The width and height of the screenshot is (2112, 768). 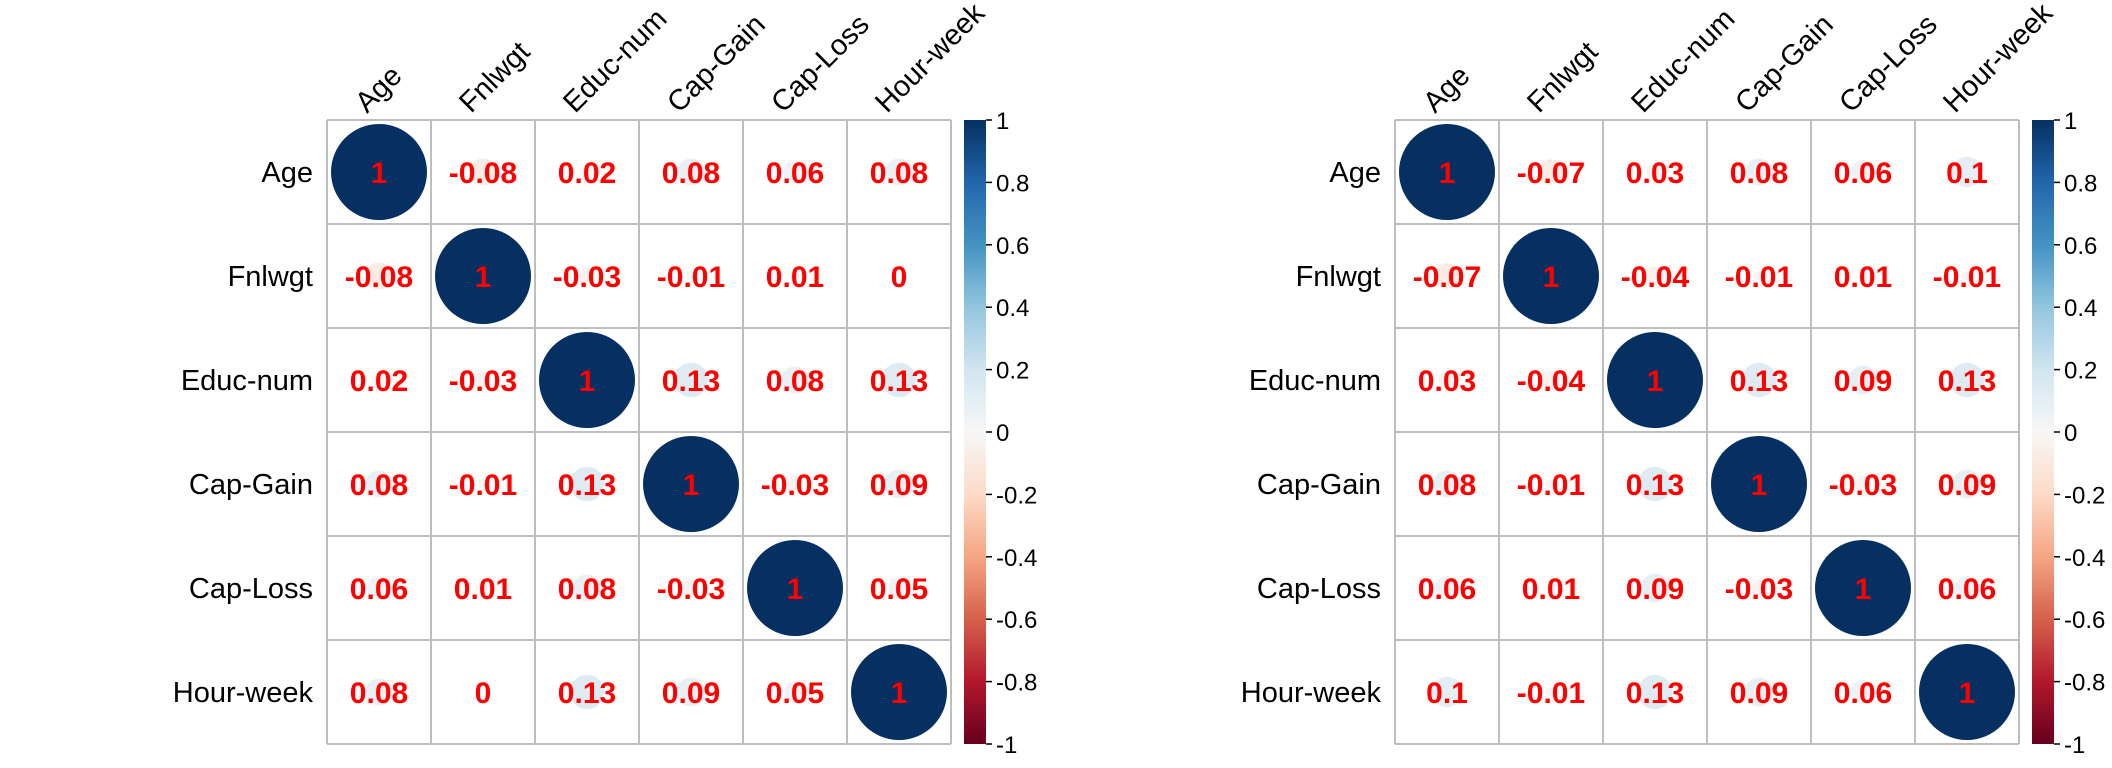 What do you see at coordinates (1998, 59) in the screenshot?
I see `column-label: Hour-week` at bounding box center [1998, 59].